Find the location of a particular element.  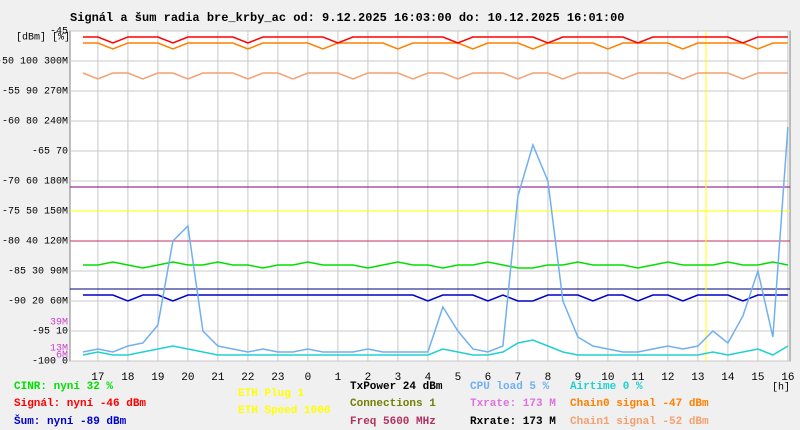

x-tick-label: 7 is located at coordinates (518, 378).